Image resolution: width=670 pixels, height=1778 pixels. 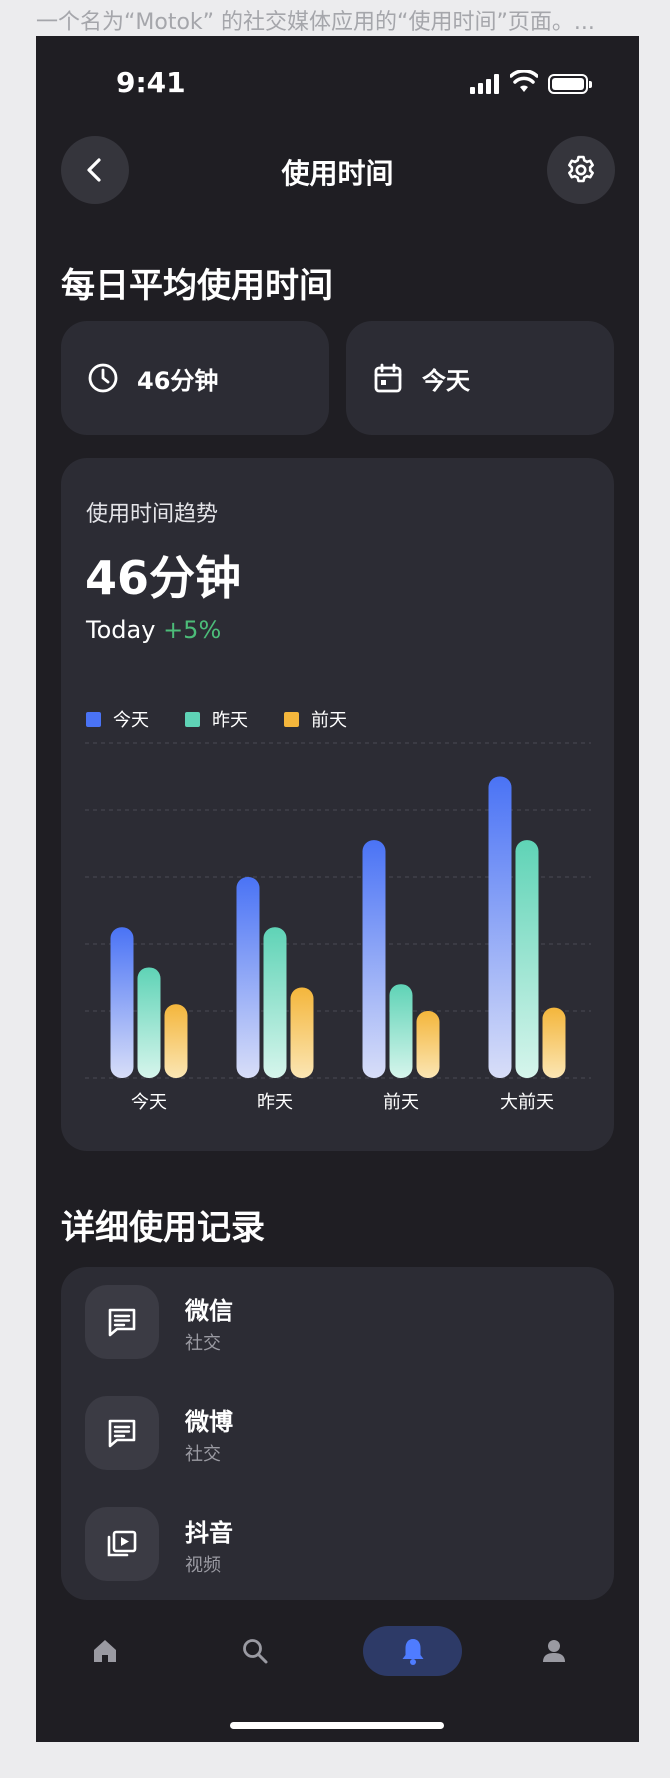 I want to click on tab-notifications, so click(x=412, y=1651).